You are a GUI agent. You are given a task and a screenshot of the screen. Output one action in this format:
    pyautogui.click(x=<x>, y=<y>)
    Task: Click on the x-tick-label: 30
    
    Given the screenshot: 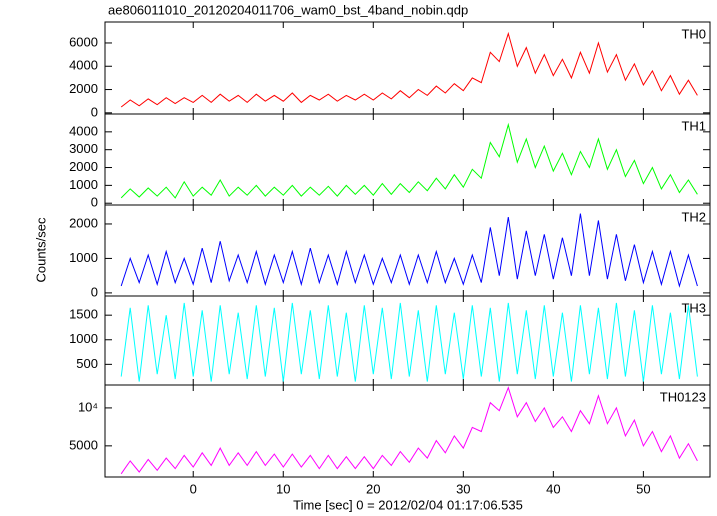 What is the action you would take?
    pyautogui.click(x=463, y=488)
    